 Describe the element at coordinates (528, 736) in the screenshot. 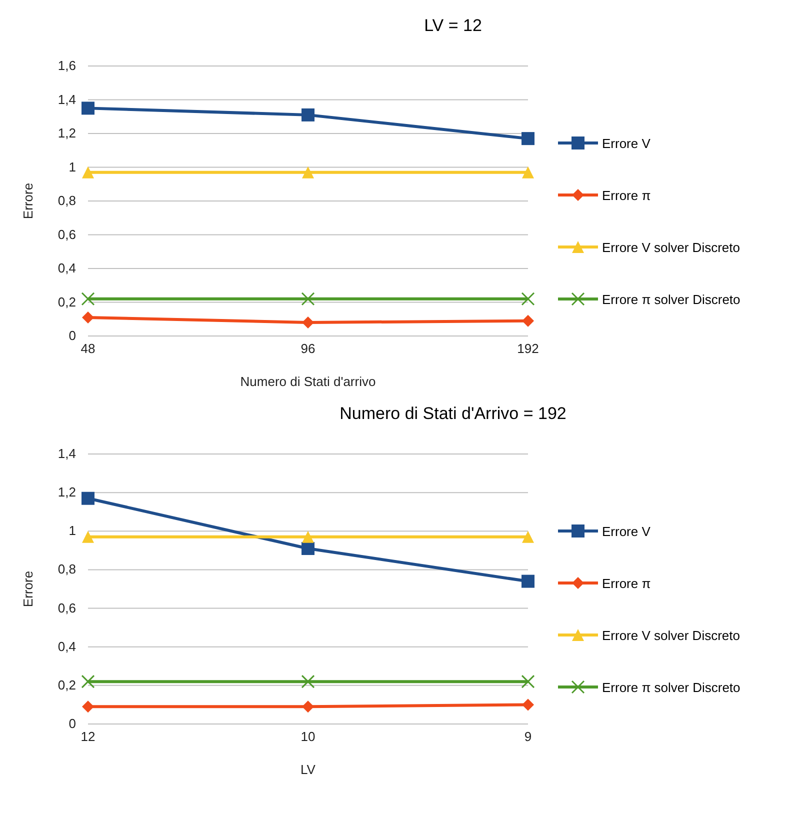

I see `x-tick-label: 9` at that location.